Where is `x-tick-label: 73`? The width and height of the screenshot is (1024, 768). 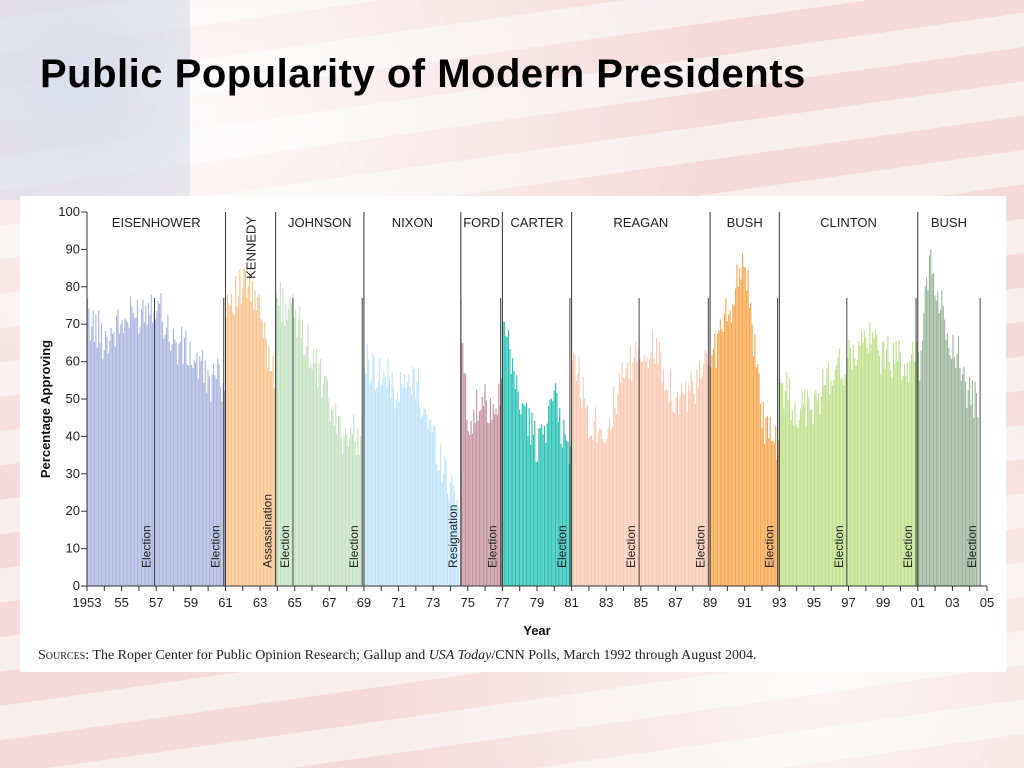
x-tick-label: 73 is located at coordinates (433, 602).